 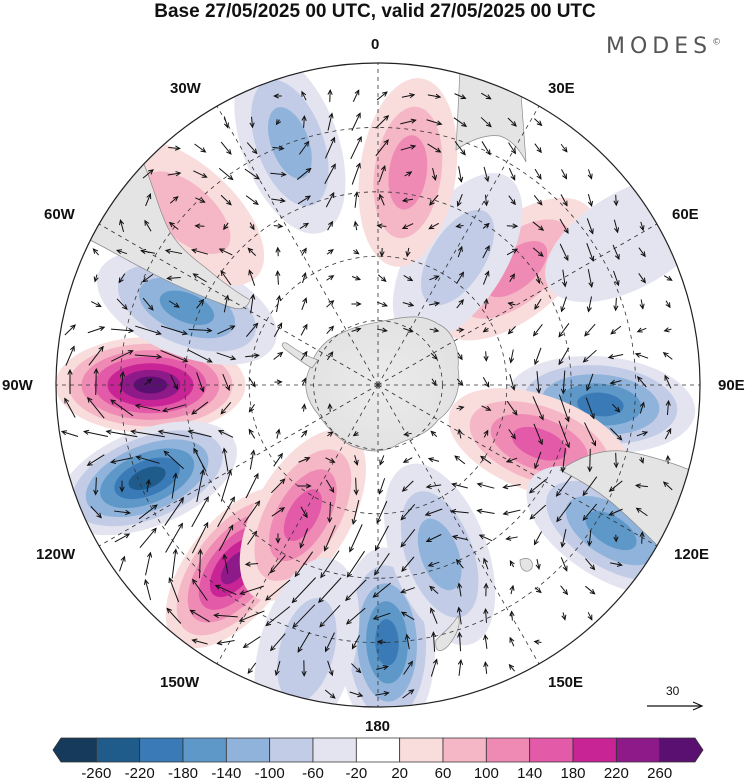 I want to click on longitude-label-0: 0, so click(x=375, y=44).